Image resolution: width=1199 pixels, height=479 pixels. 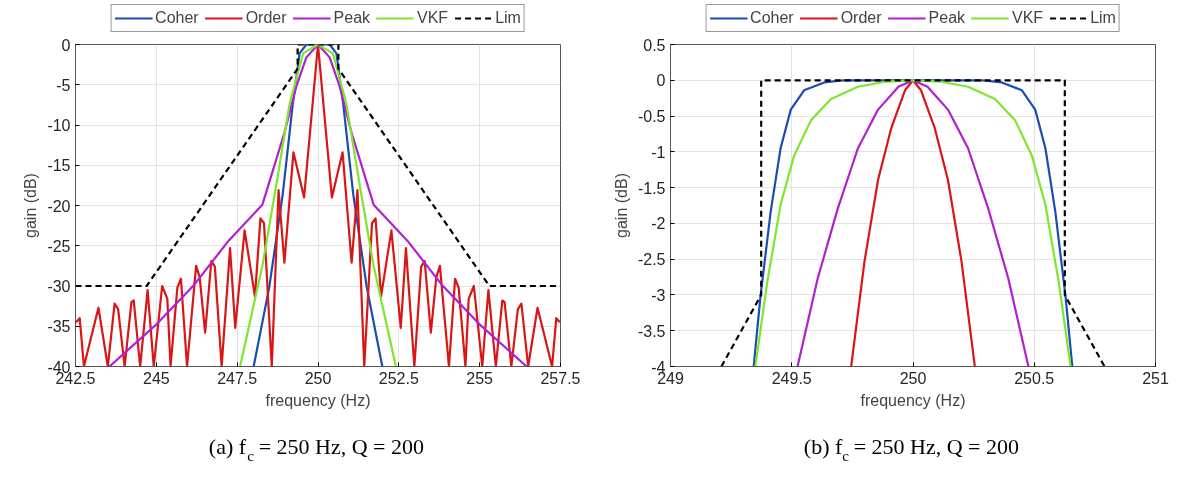 What do you see at coordinates (651, 331) in the screenshot?
I see `y-tick-label: -3.5` at bounding box center [651, 331].